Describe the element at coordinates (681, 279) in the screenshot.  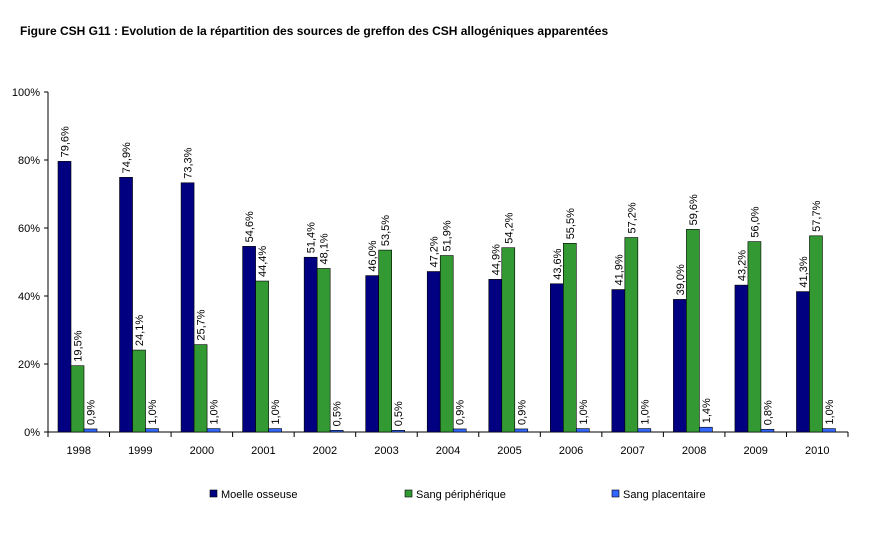
I see `data-label: 39,0%` at that location.